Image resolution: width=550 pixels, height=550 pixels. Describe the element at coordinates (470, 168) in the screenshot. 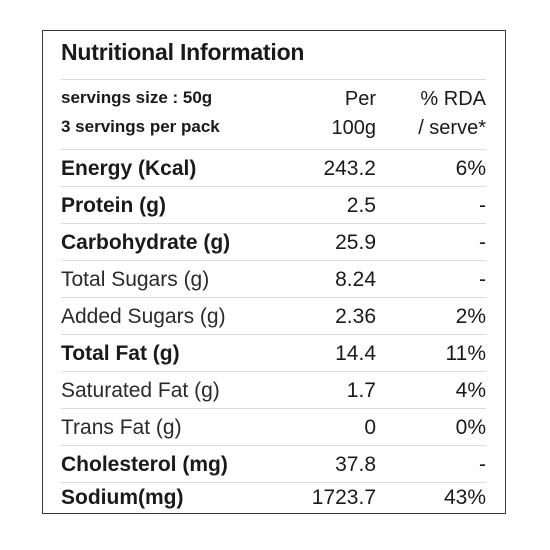

I see `rda-value: 6%` at that location.